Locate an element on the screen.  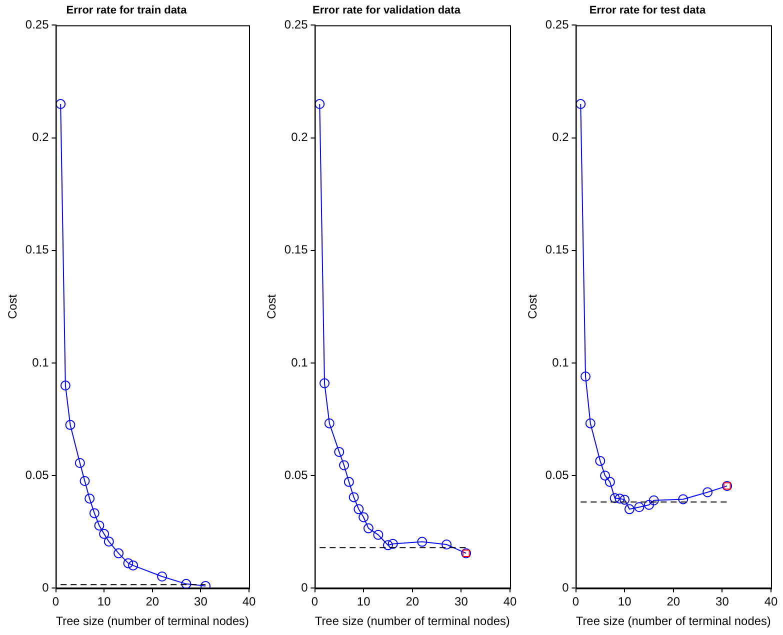
chart-title: Error rate for test data is located at coordinates (647, 10).